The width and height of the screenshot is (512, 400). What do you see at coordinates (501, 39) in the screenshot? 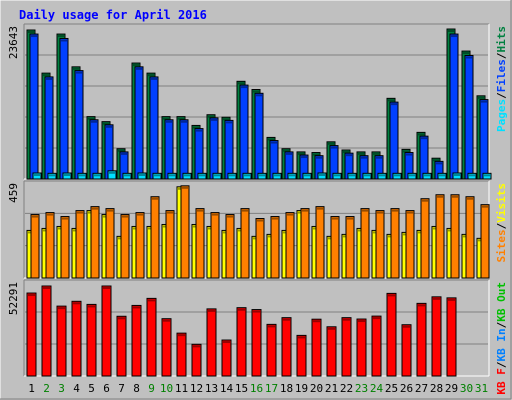
I see `legend-entry: Hits` at bounding box center [501, 39].